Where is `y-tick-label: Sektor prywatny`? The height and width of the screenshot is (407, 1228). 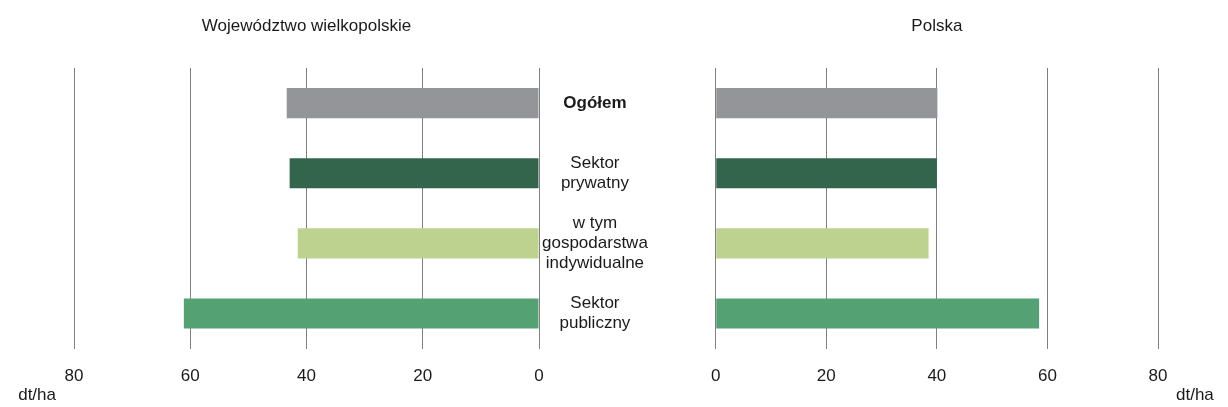
y-tick-label: Sektor prywatny is located at coordinates (595, 172).